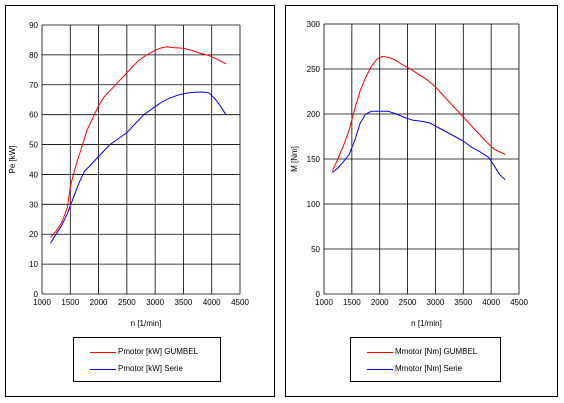 The image size is (564, 403). What do you see at coordinates (294, 159) in the screenshot?
I see `y-axis-label: M [Nm]` at bounding box center [294, 159].